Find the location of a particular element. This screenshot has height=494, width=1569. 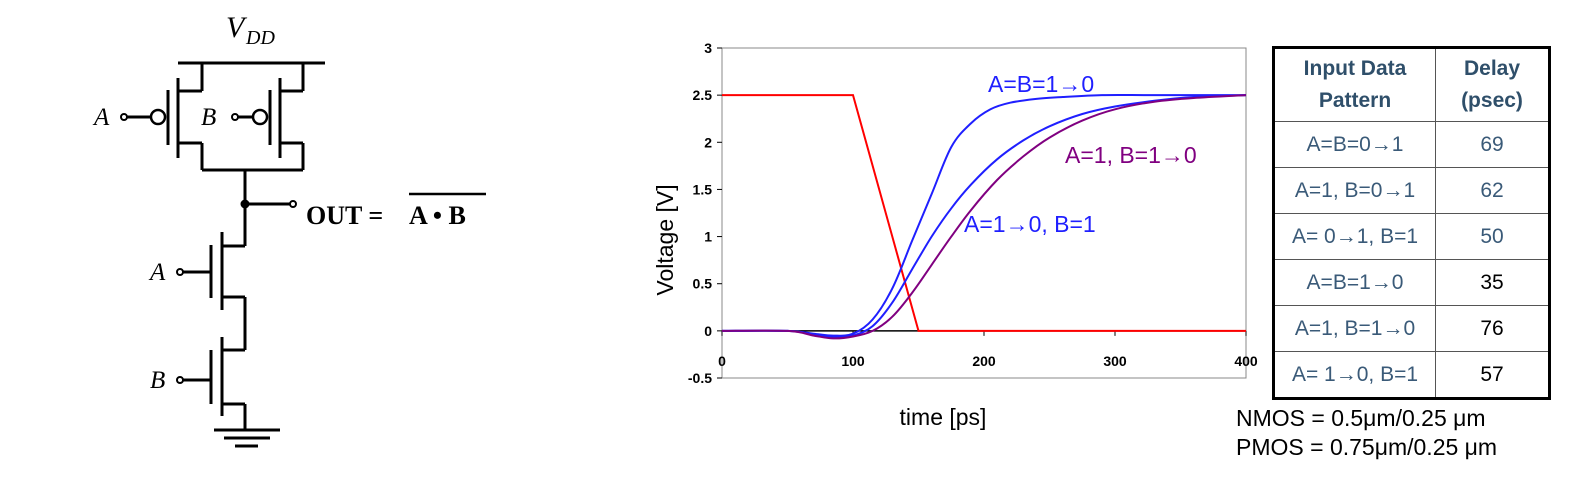

pmos-a-input-label: A is located at coordinates (101, 117).